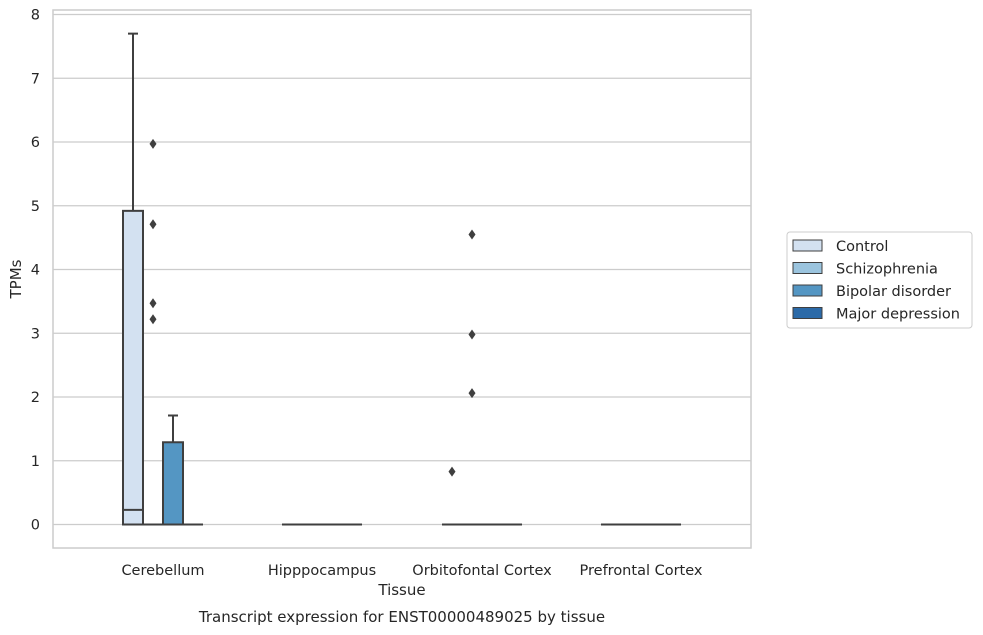 This screenshot has width=983, height=635. I want to click on legend-label: Control, so click(862, 247).